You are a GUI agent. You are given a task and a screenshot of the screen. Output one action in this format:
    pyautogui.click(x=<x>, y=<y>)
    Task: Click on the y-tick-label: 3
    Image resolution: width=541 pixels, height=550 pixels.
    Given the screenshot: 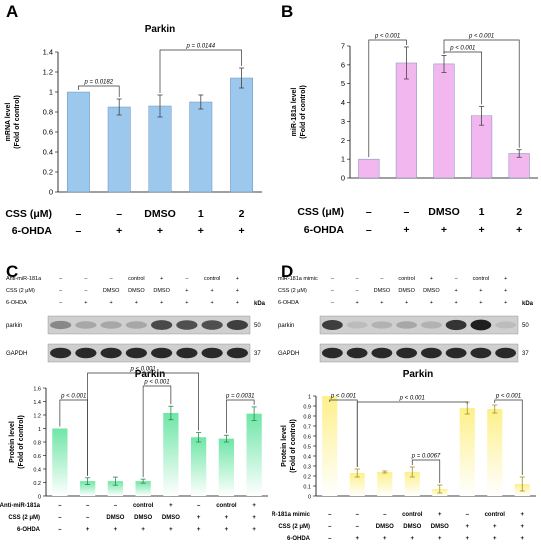 What is the action you would take?
    pyautogui.click(x=343, y=121)
    